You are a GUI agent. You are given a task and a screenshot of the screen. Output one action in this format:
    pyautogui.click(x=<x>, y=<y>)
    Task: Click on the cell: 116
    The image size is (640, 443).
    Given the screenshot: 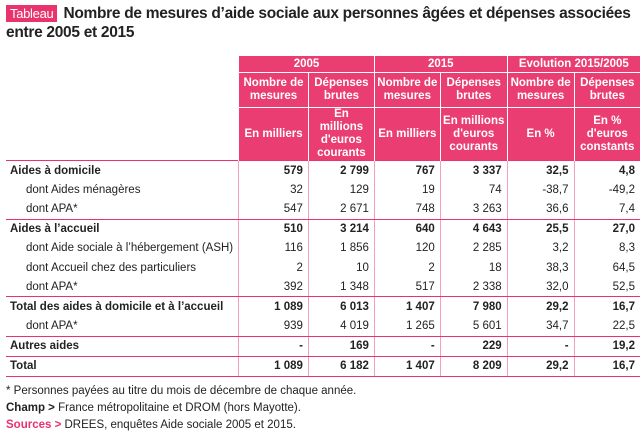 What is the action you would take?
    pyautogui.click(x=273, y=248)
    